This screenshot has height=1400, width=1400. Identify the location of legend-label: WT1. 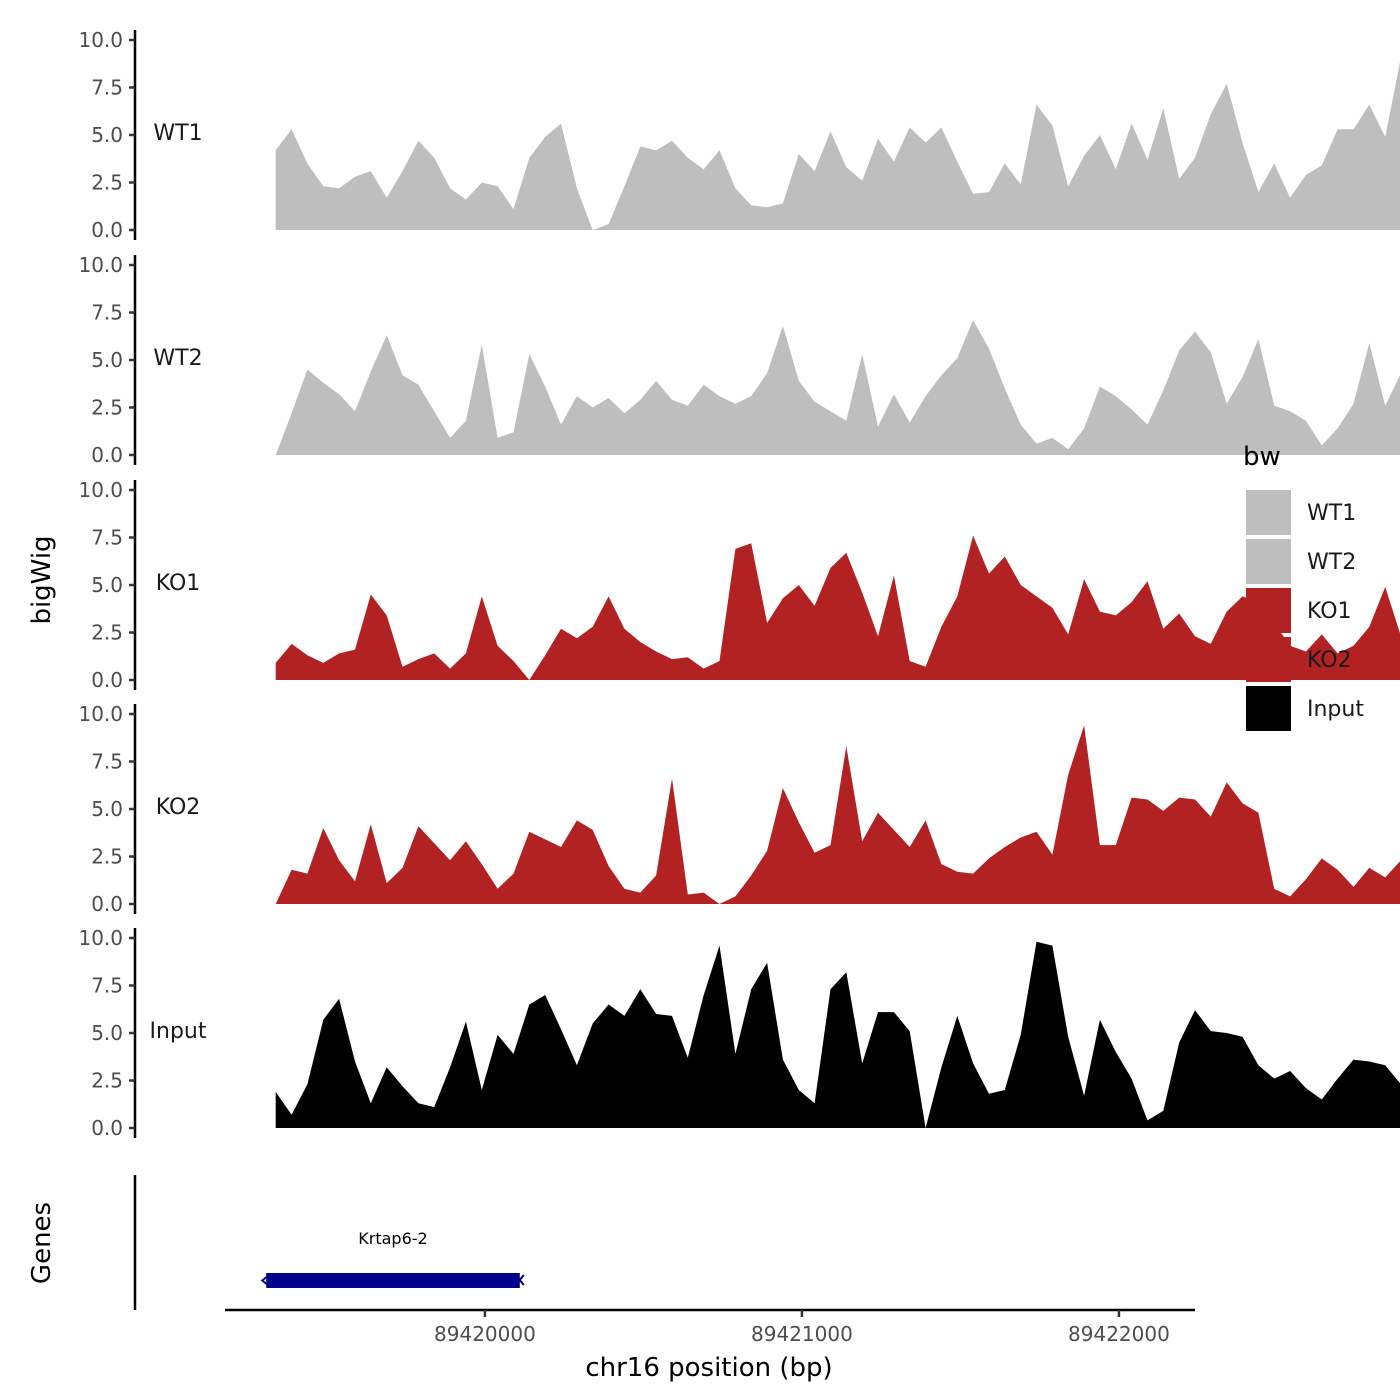
(1331, 513).